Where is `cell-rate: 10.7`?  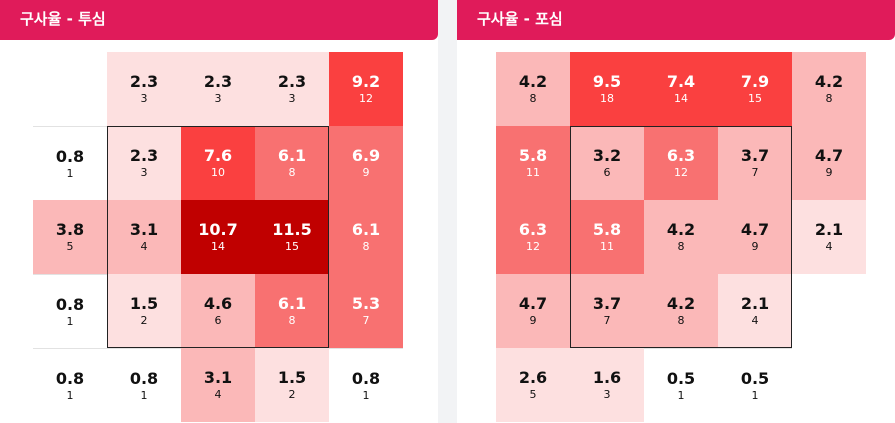
cell-rate: 10.7 is located at coordinates (218, 229).